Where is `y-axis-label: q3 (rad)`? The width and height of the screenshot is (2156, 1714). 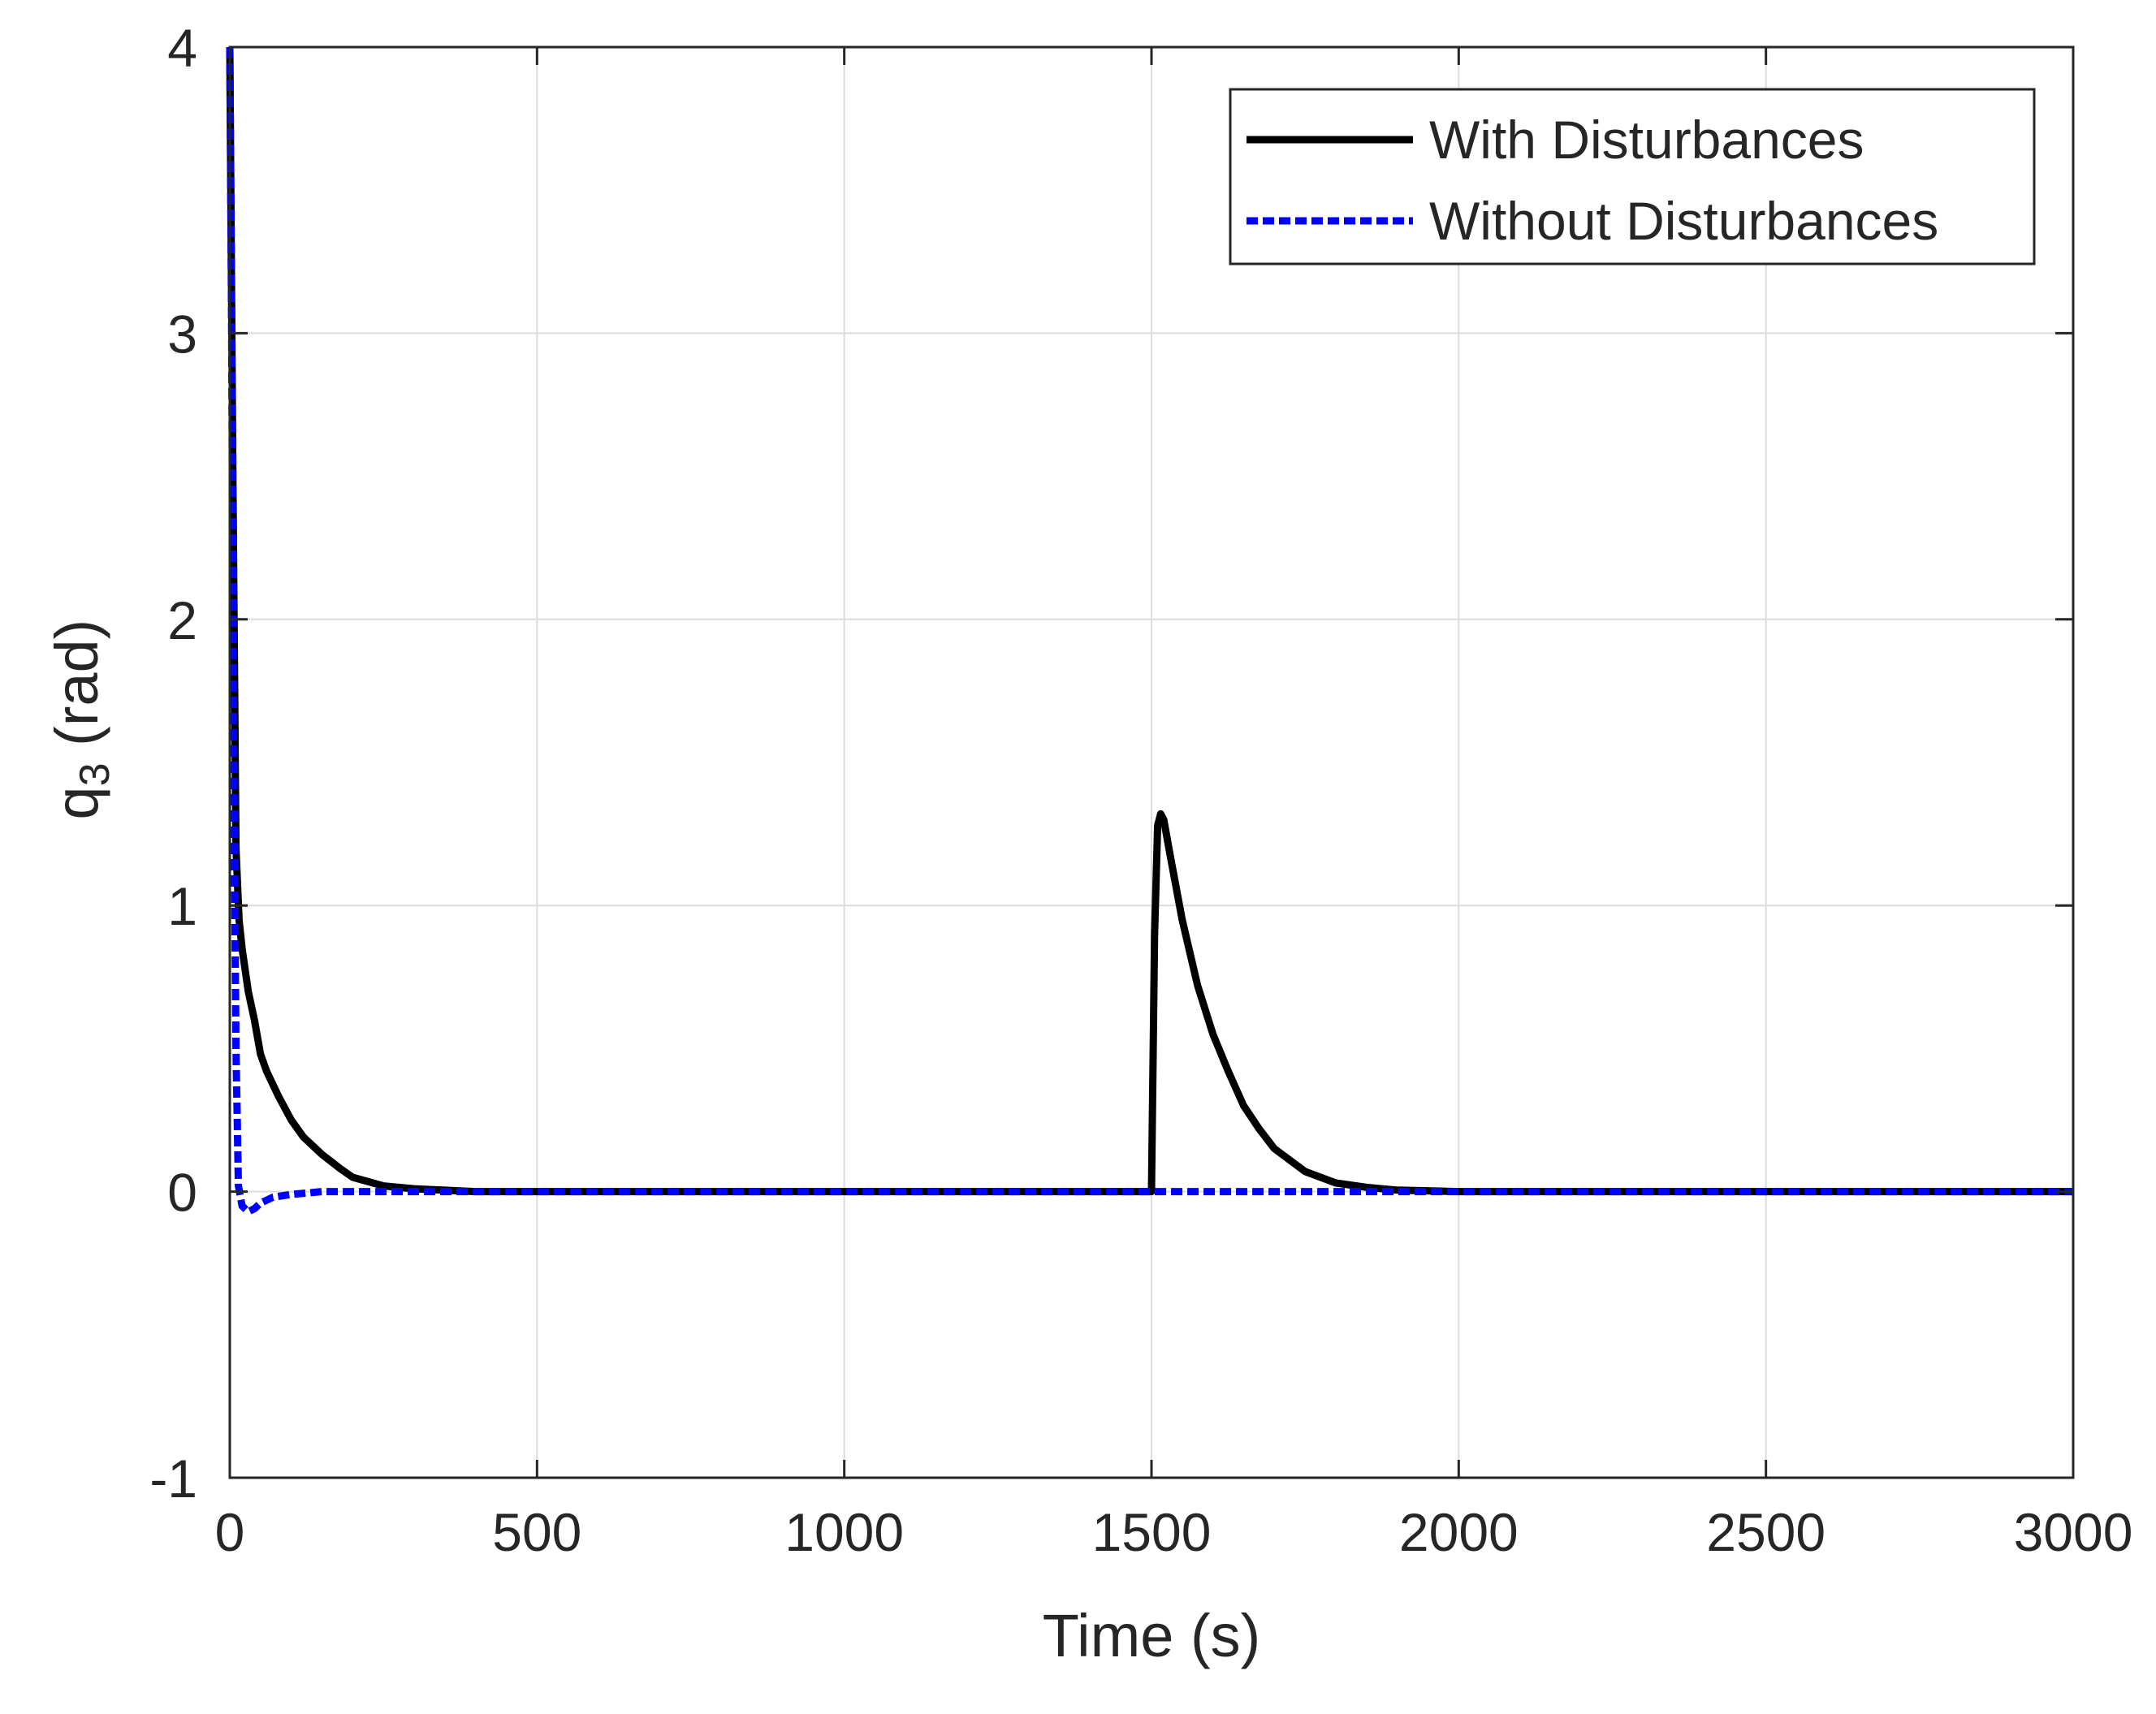 y-axis-label: q3 (rad) is located at coordinates (81, 720).